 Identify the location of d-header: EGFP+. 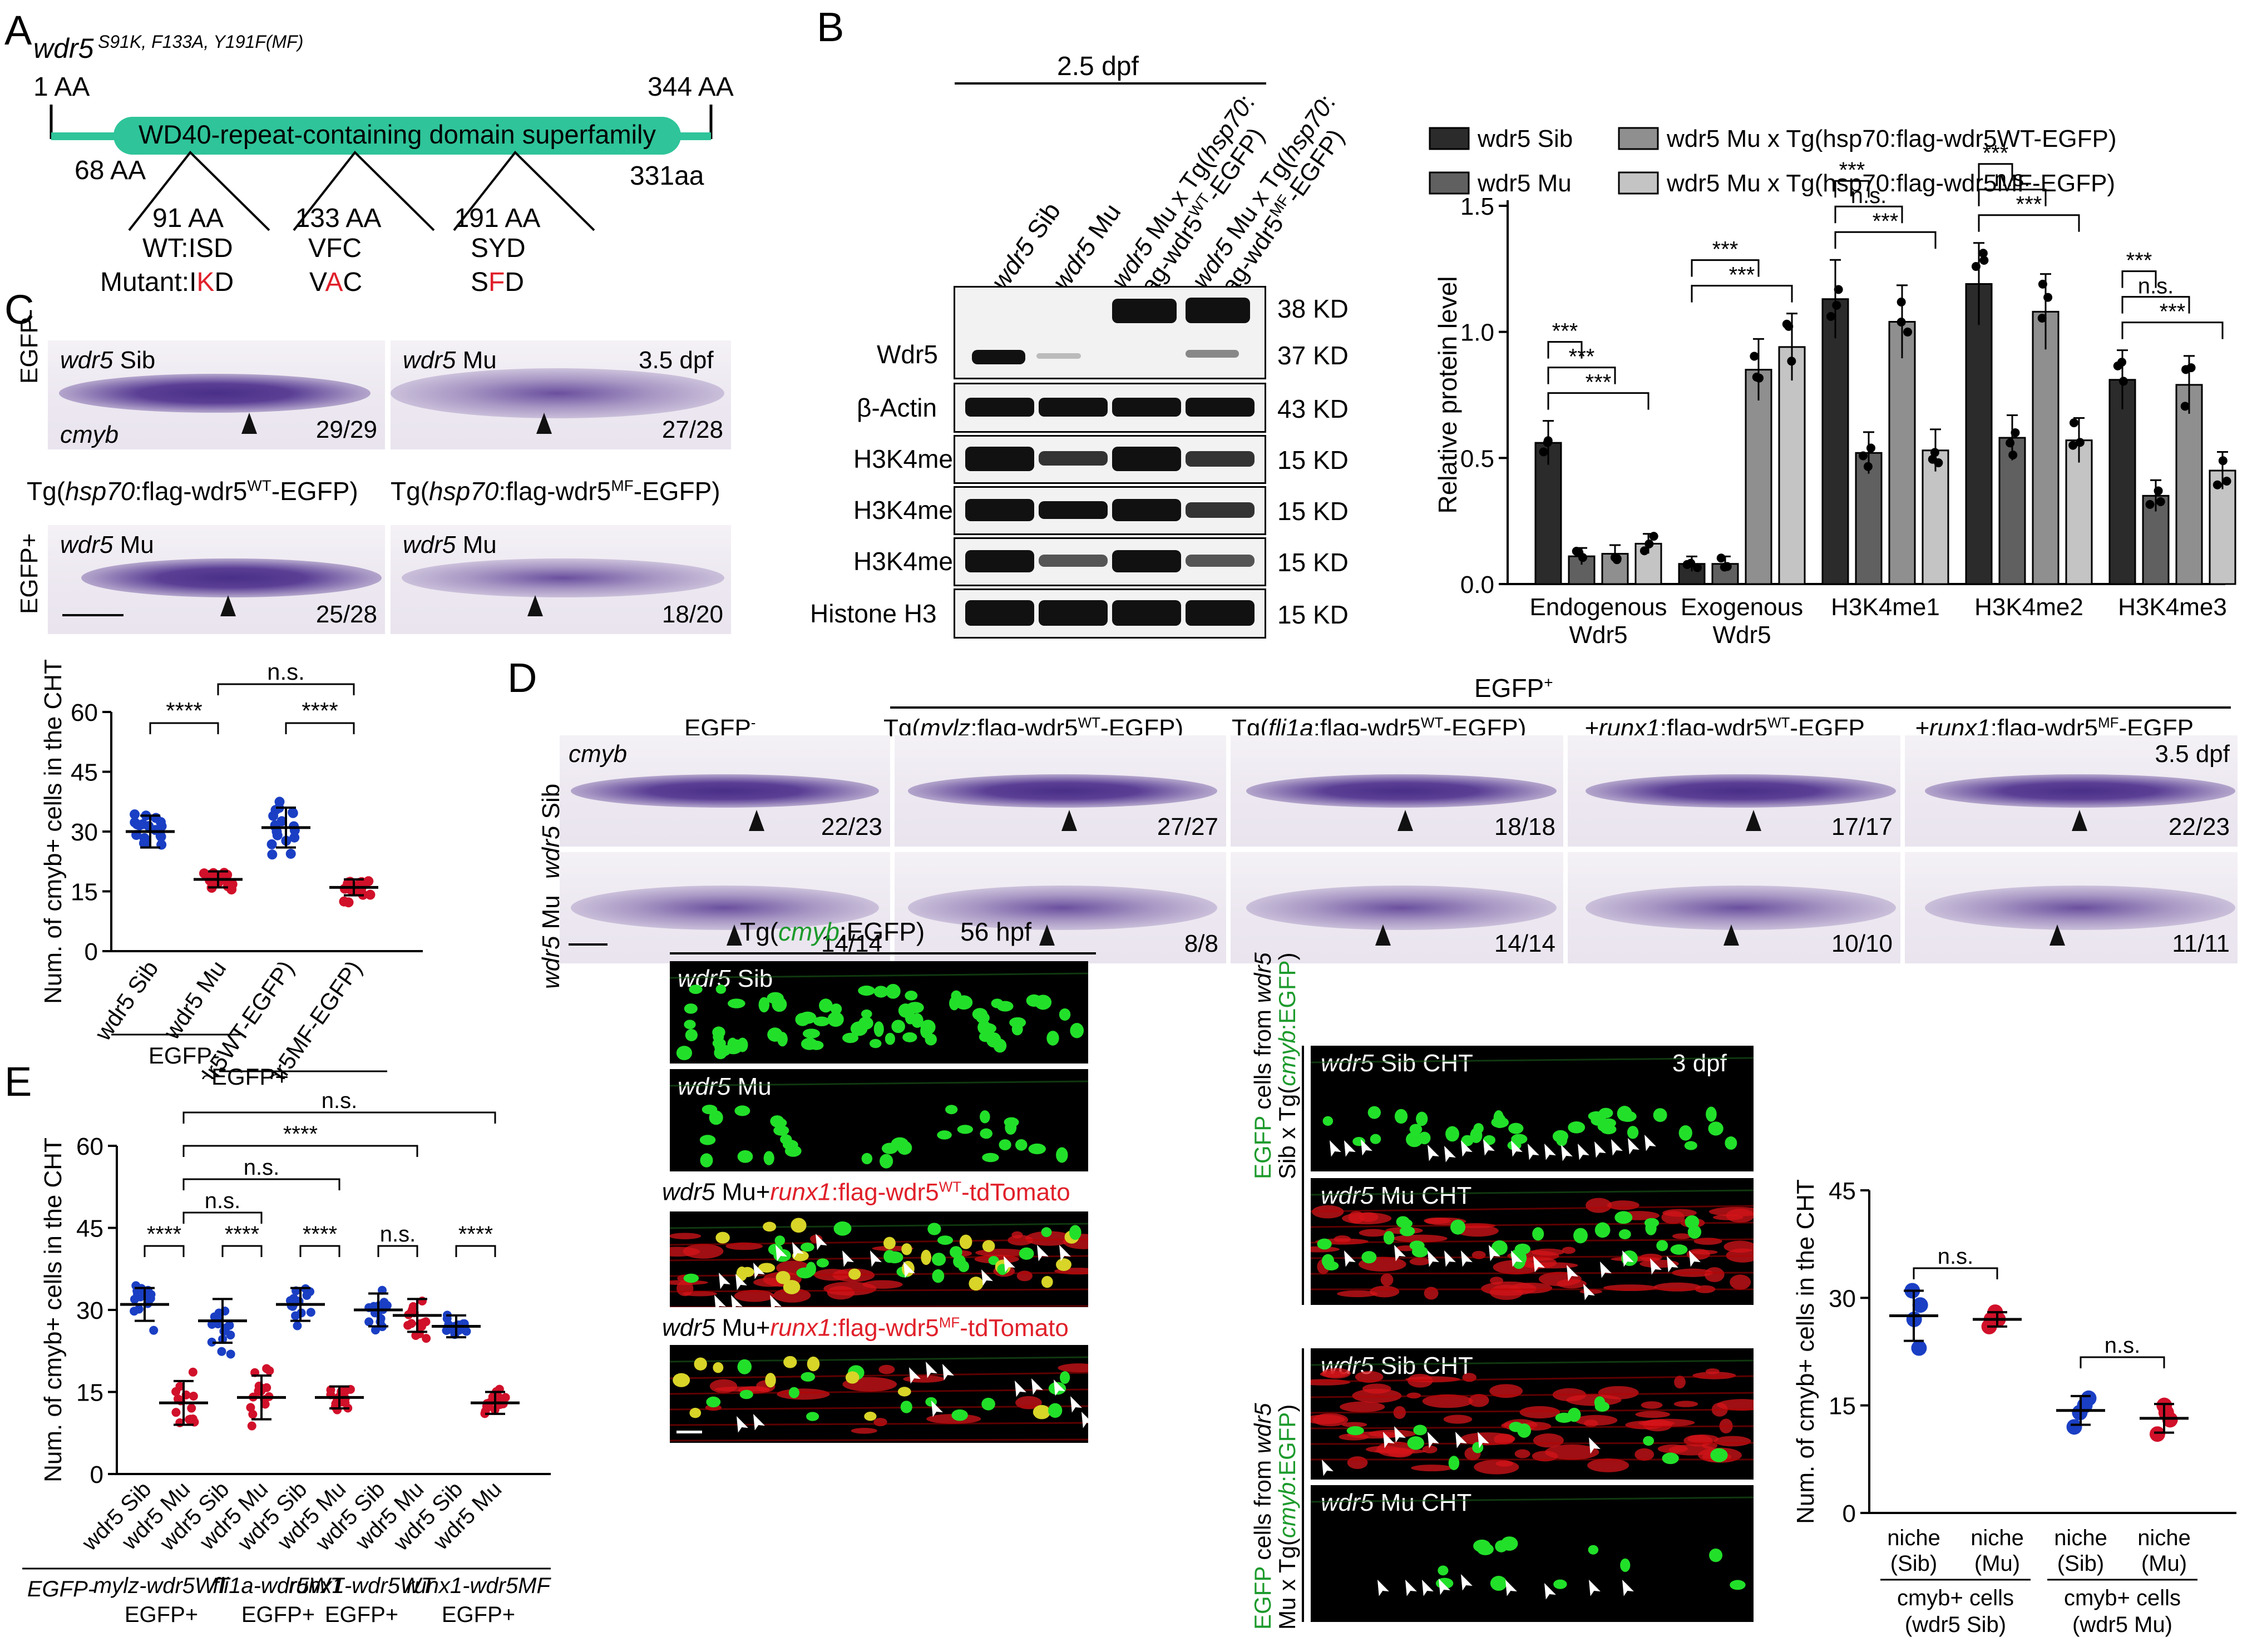
(1513, 688).